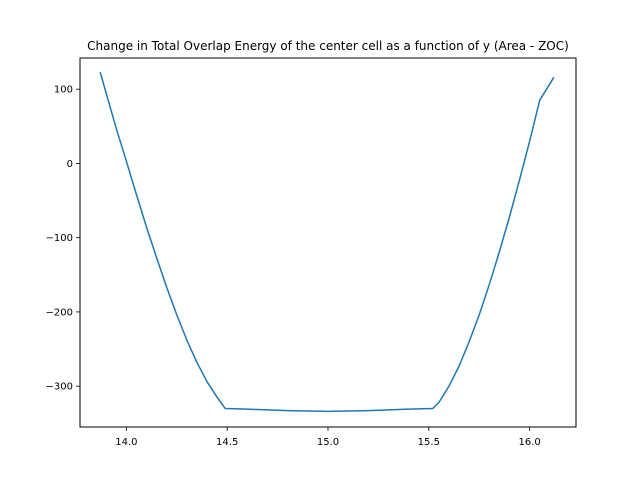  Describe the element at coordinates (70, 164) in the screenshot. I see `y-tick-label: 0` at that location.